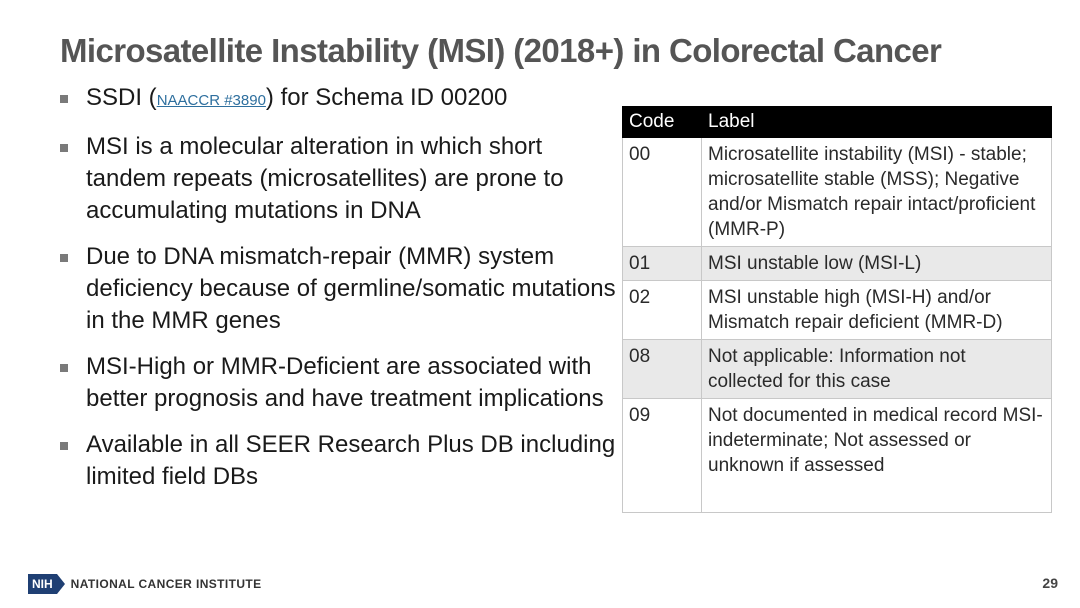 The image size is (1080, 608). What do you see at coordinates (662, 192) in the screenshot?
I see `table-cell-code: 00` at bounding box center [662, 192].